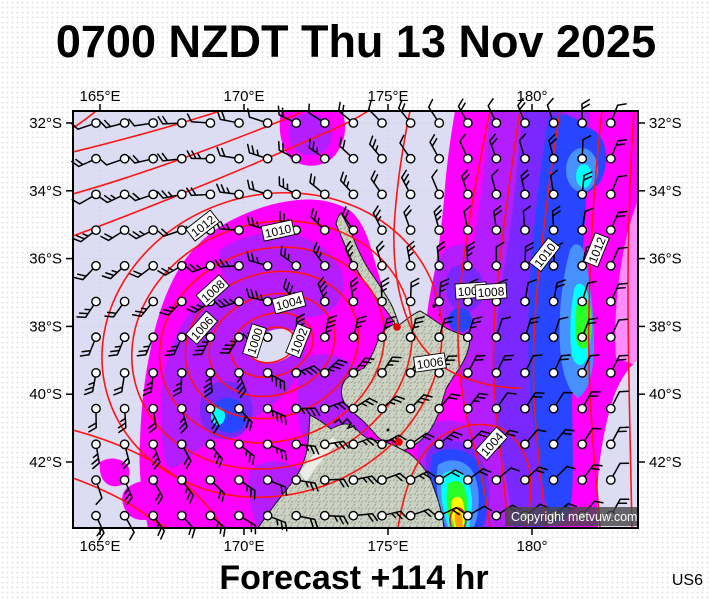 The height and width of the screenshot is (600, 711). I want to click on lon-label-bottom: 165°E, so click(99, 546).